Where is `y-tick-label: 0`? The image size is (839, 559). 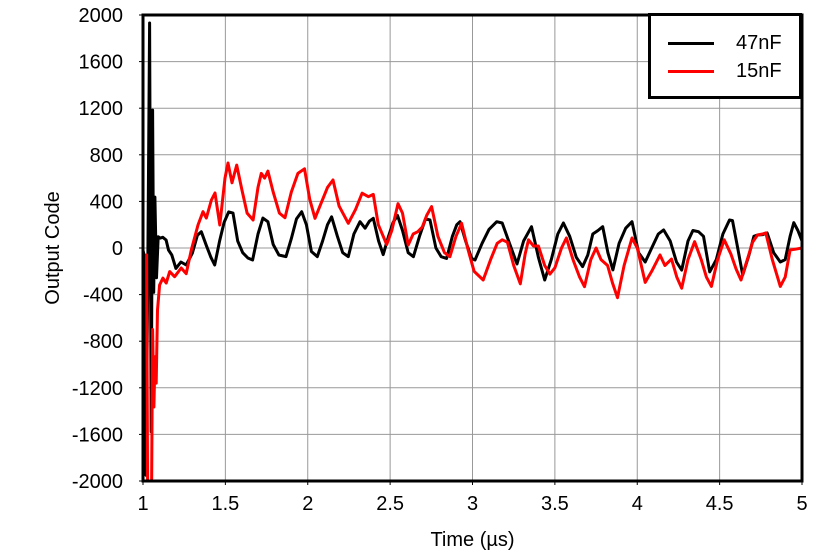
y-tick-label: 0 is located at coordinates (117, 249).